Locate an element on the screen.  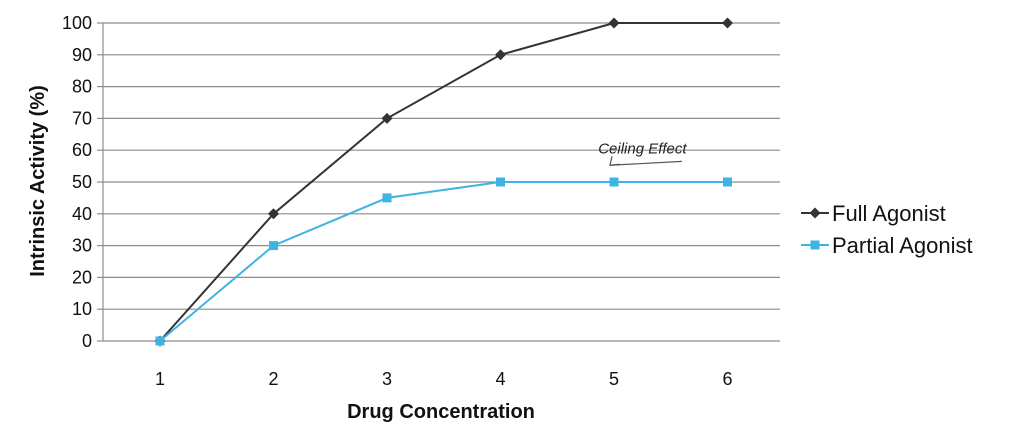
legend-label: Partial Agonist is located at coordinates (902, 245).